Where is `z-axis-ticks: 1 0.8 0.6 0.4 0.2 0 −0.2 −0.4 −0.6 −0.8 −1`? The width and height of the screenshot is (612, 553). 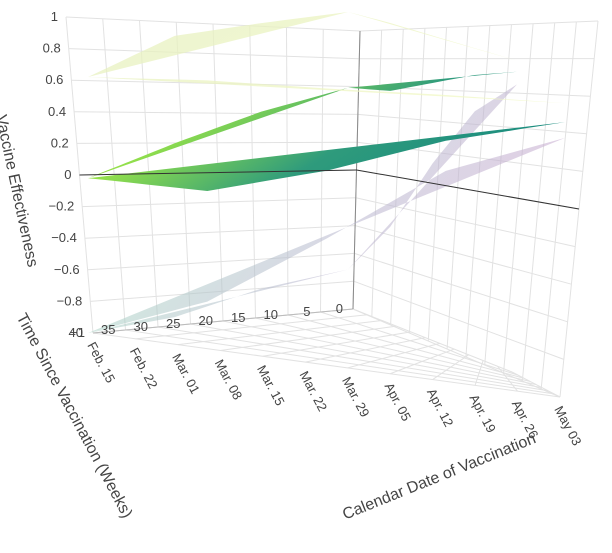
z-axis-ticks: 1 0.8 0.6 0.4 0.2 0 −0.2 −0.4 −0.6 −0.8 −1 is located at coordinates (64, 174).